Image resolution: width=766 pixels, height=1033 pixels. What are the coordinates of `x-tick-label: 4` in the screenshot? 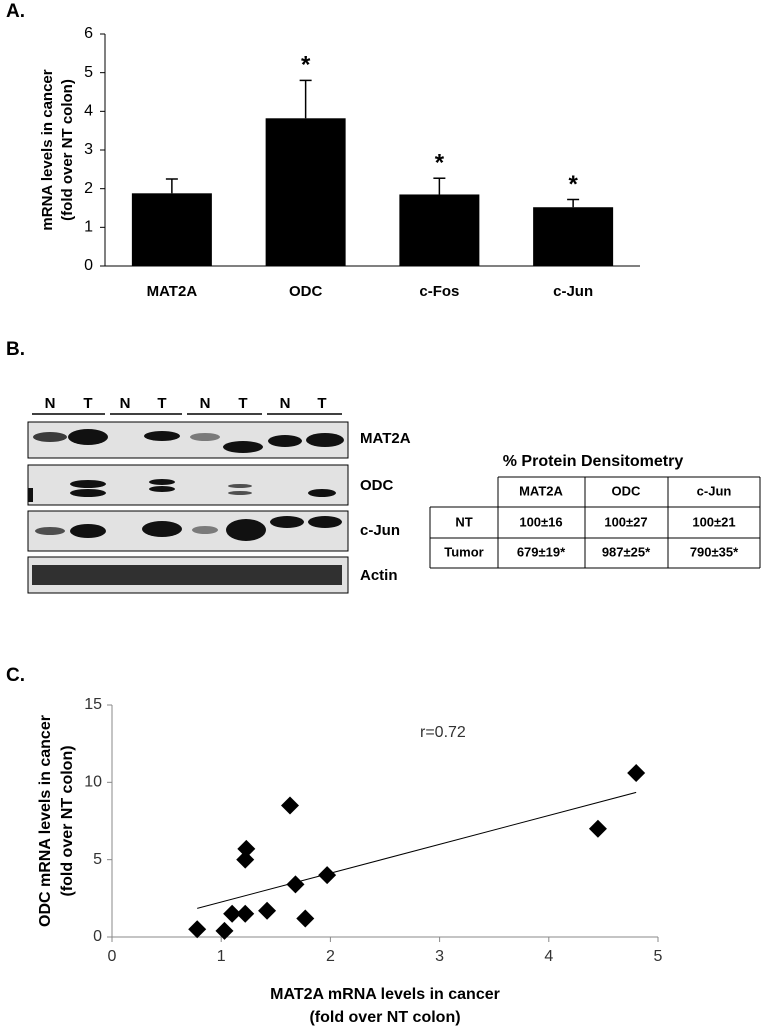 It's located at (548, 956).